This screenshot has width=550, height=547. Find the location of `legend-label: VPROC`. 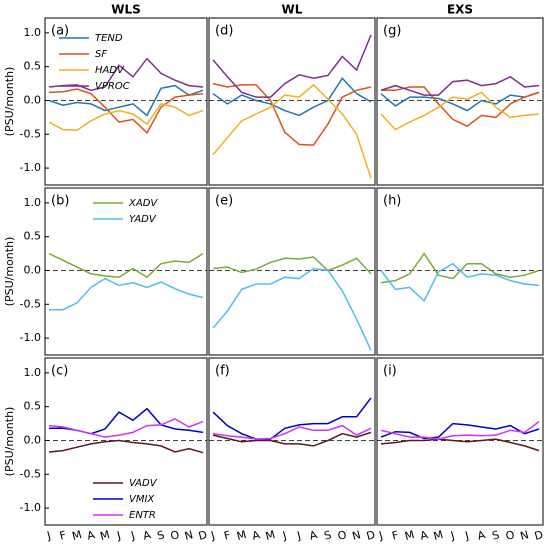

legend-label: VPROC is located at coordinates (112, 86).